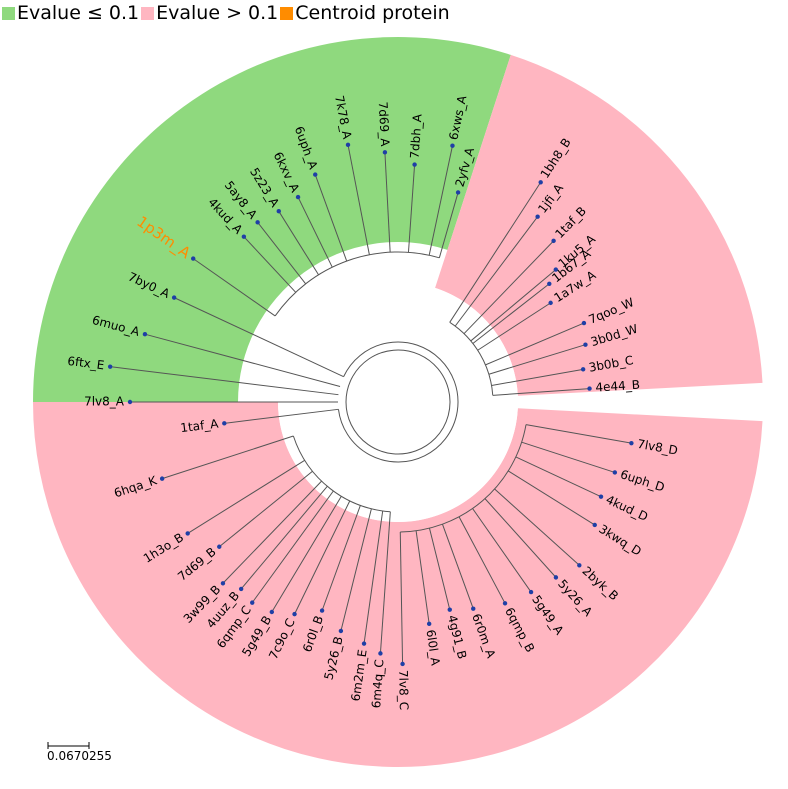 Image resolution: width=788 pixels, height=789 pixels. Describe the element at coordinates (377, 684) in the screenshot. I see `leaf-label: 6m4q_C` at that location.